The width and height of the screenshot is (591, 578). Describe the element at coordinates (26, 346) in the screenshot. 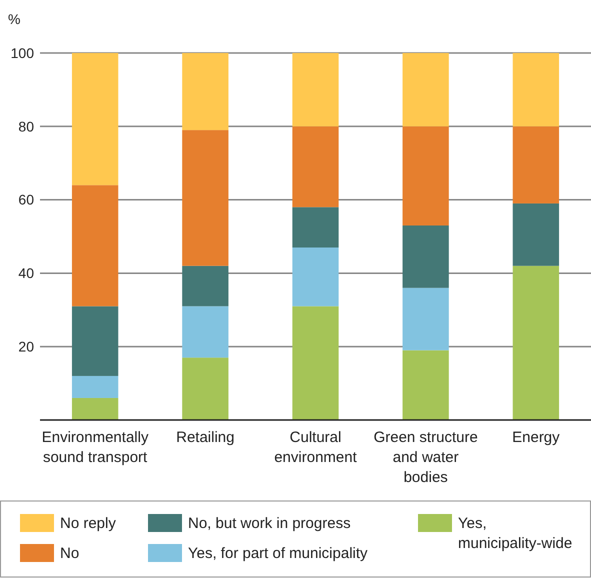

I see `y-tick-label: 20` at that location.